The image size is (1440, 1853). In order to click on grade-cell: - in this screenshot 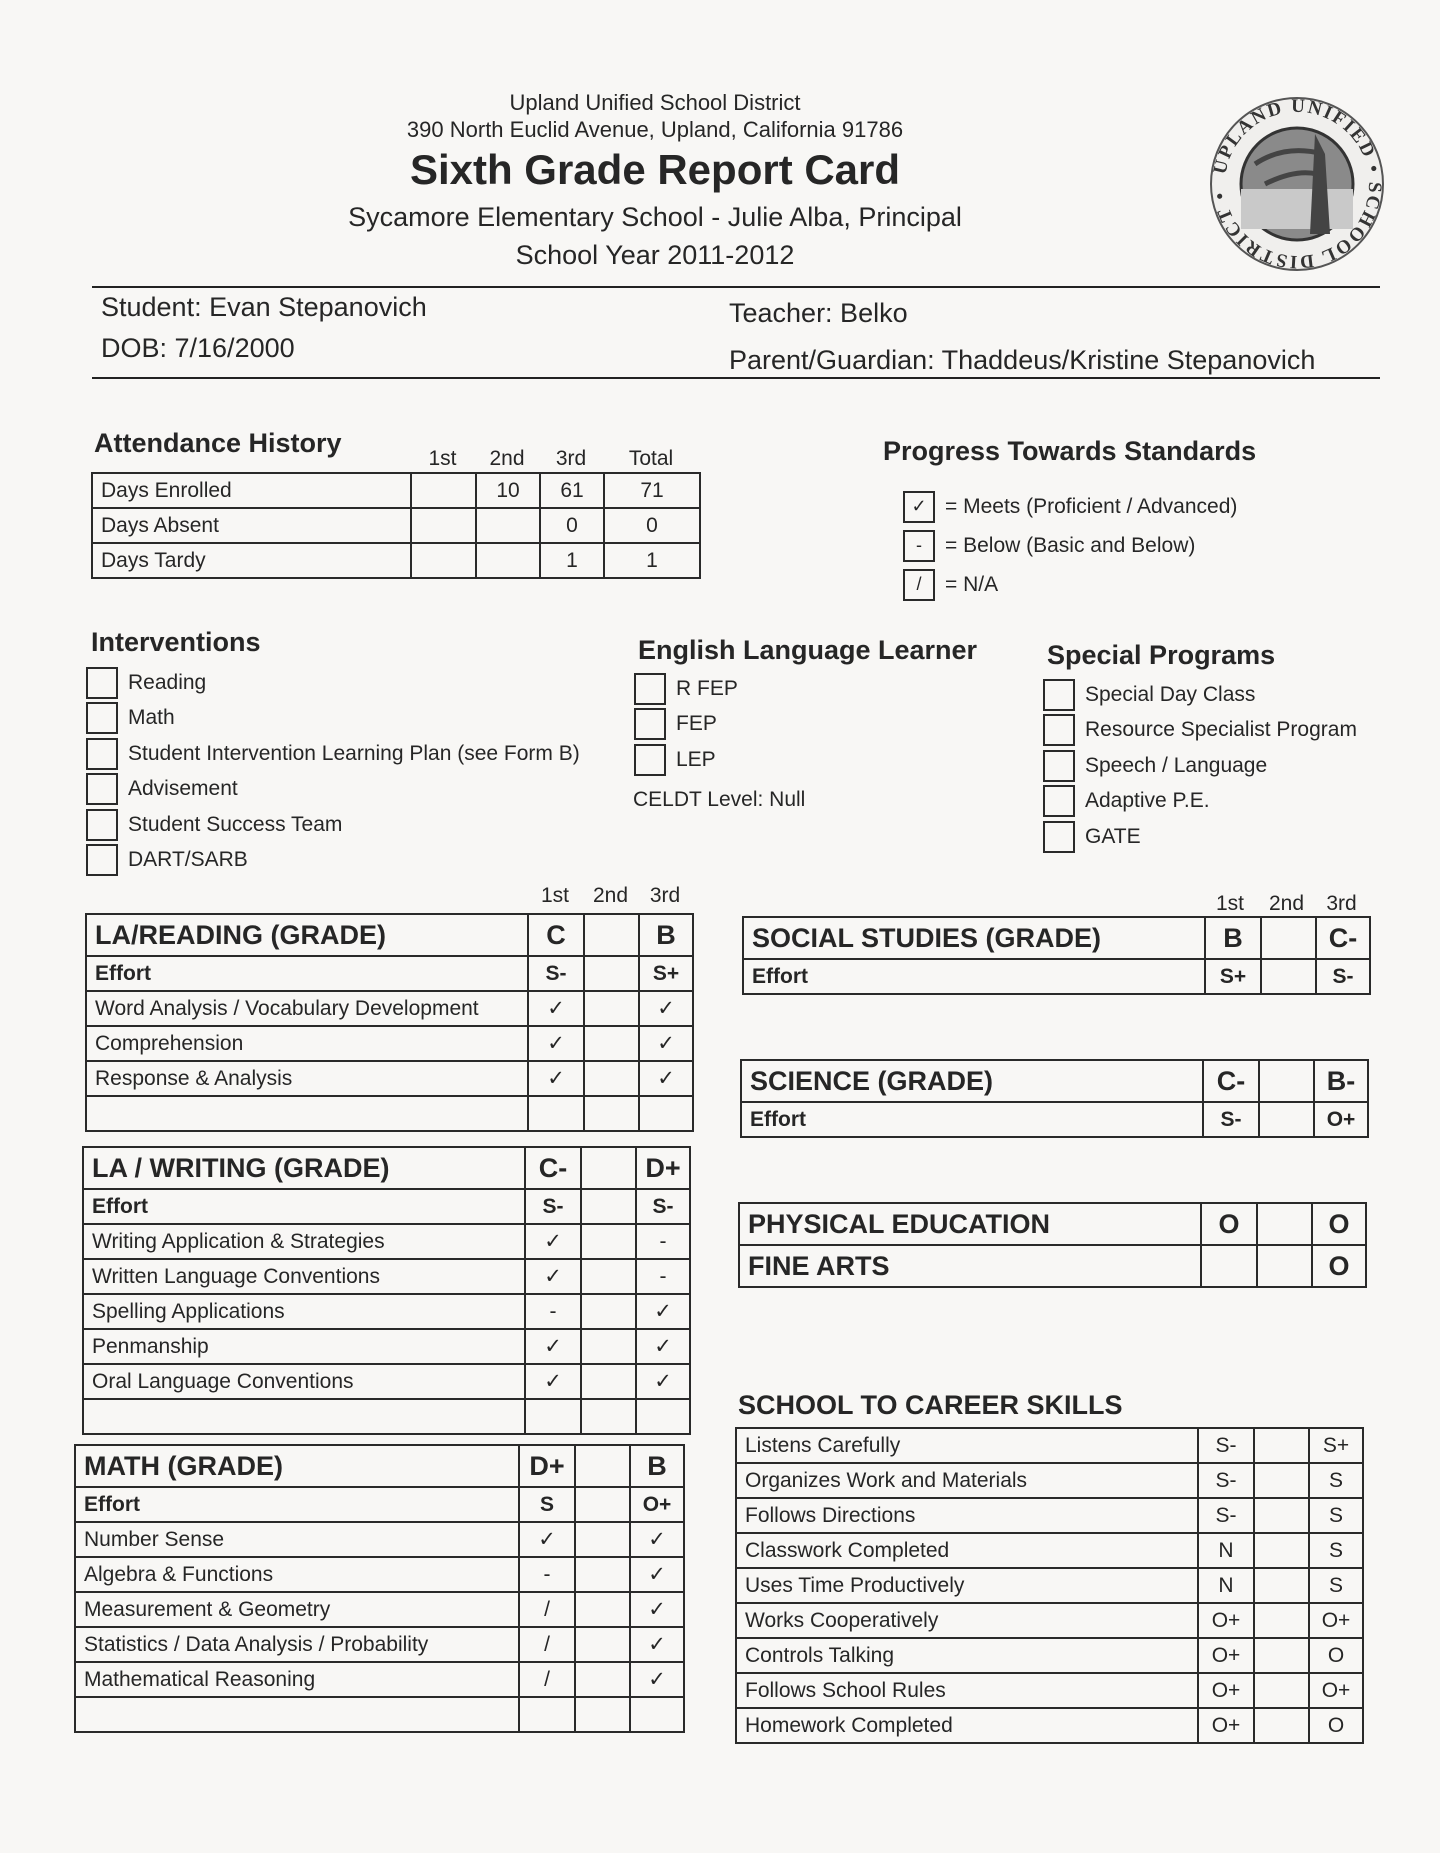, I will do `click(547, 1574)`.